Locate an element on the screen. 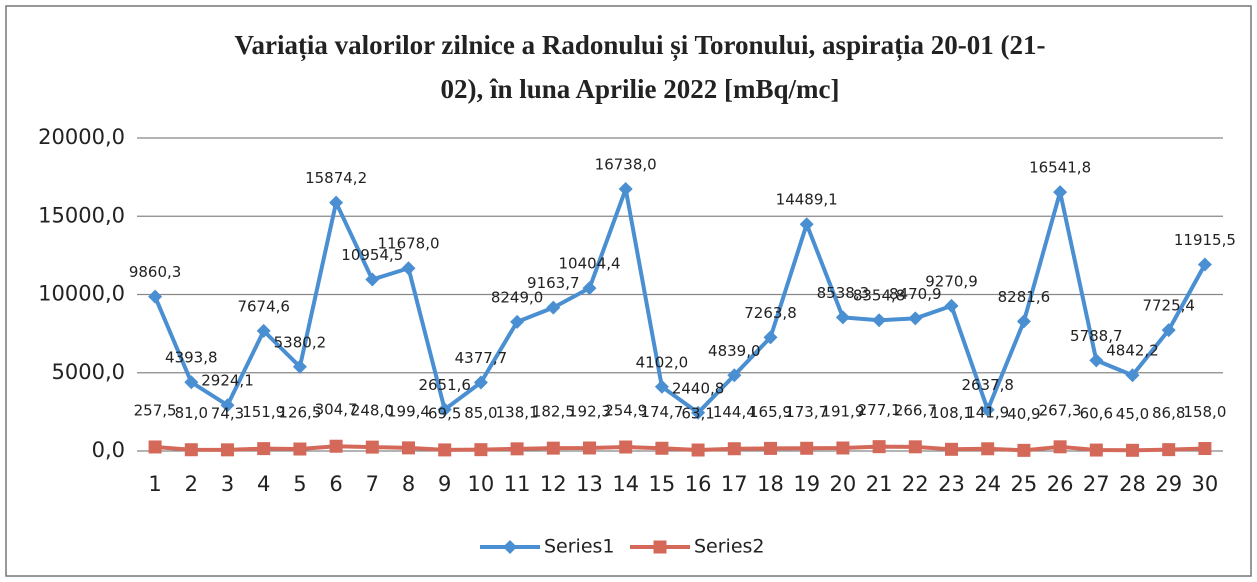 This screenshot has width=1257, height=582. data-label: 11915,5 is located at coordinates (1205, 240).